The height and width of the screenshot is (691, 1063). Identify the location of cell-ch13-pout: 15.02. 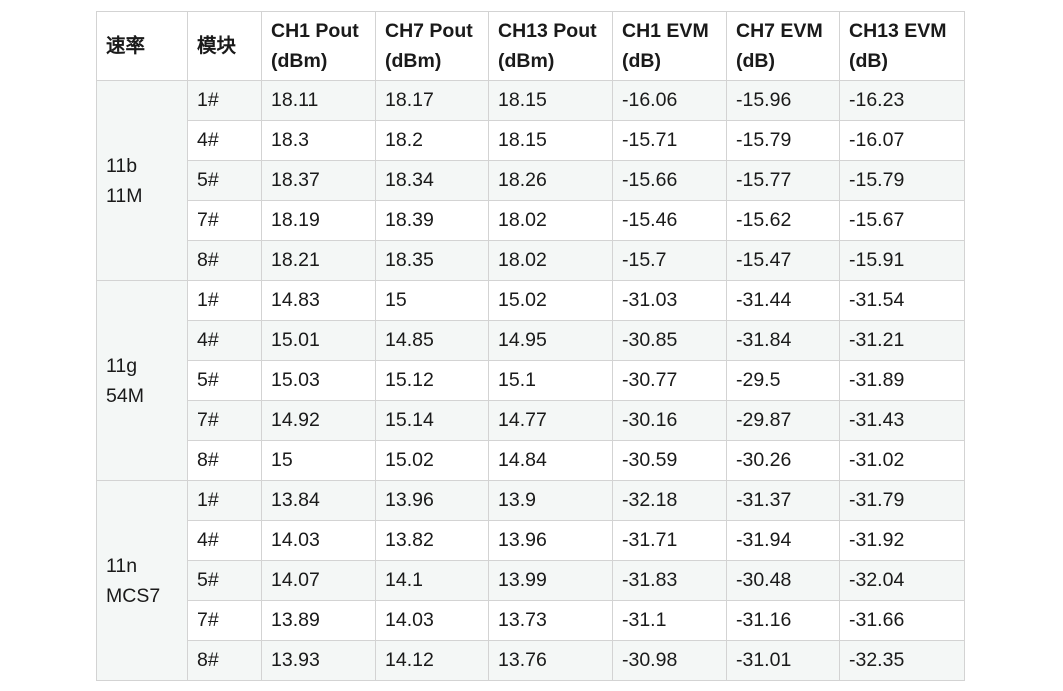
(550, 300).